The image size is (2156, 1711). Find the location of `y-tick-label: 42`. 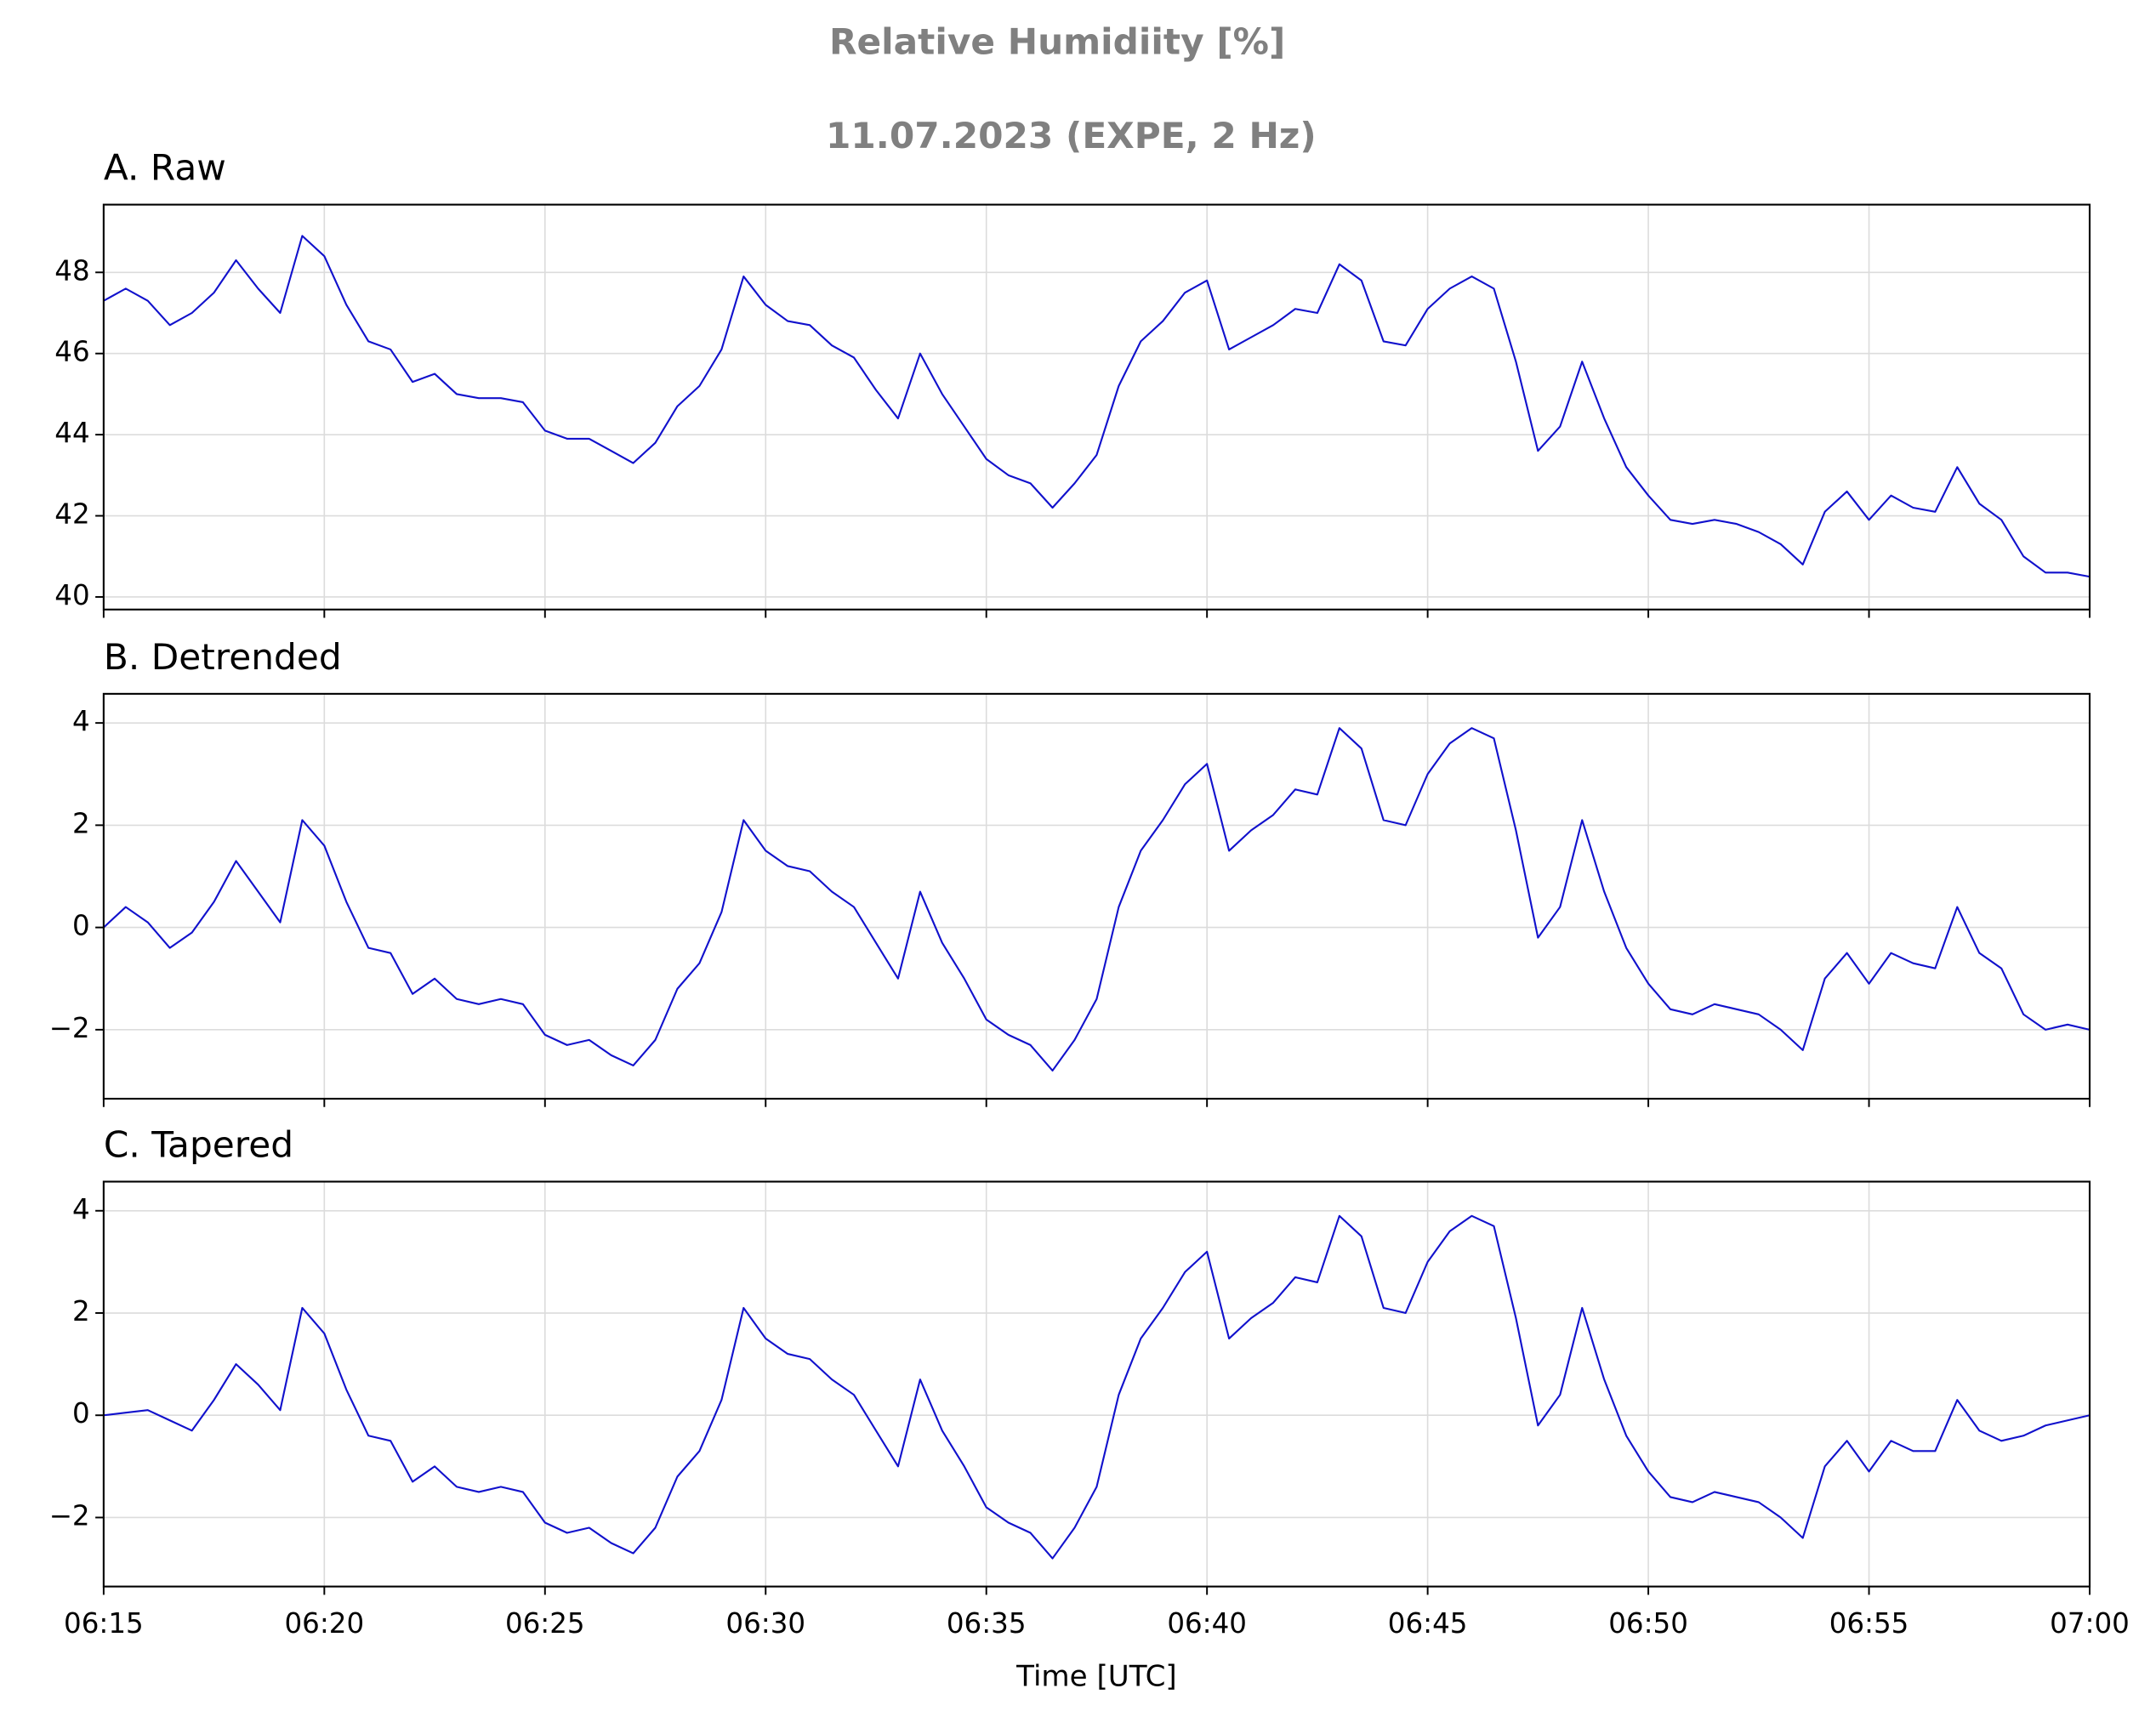

y-tick-label: 42 is located at coordinates (71, 514).